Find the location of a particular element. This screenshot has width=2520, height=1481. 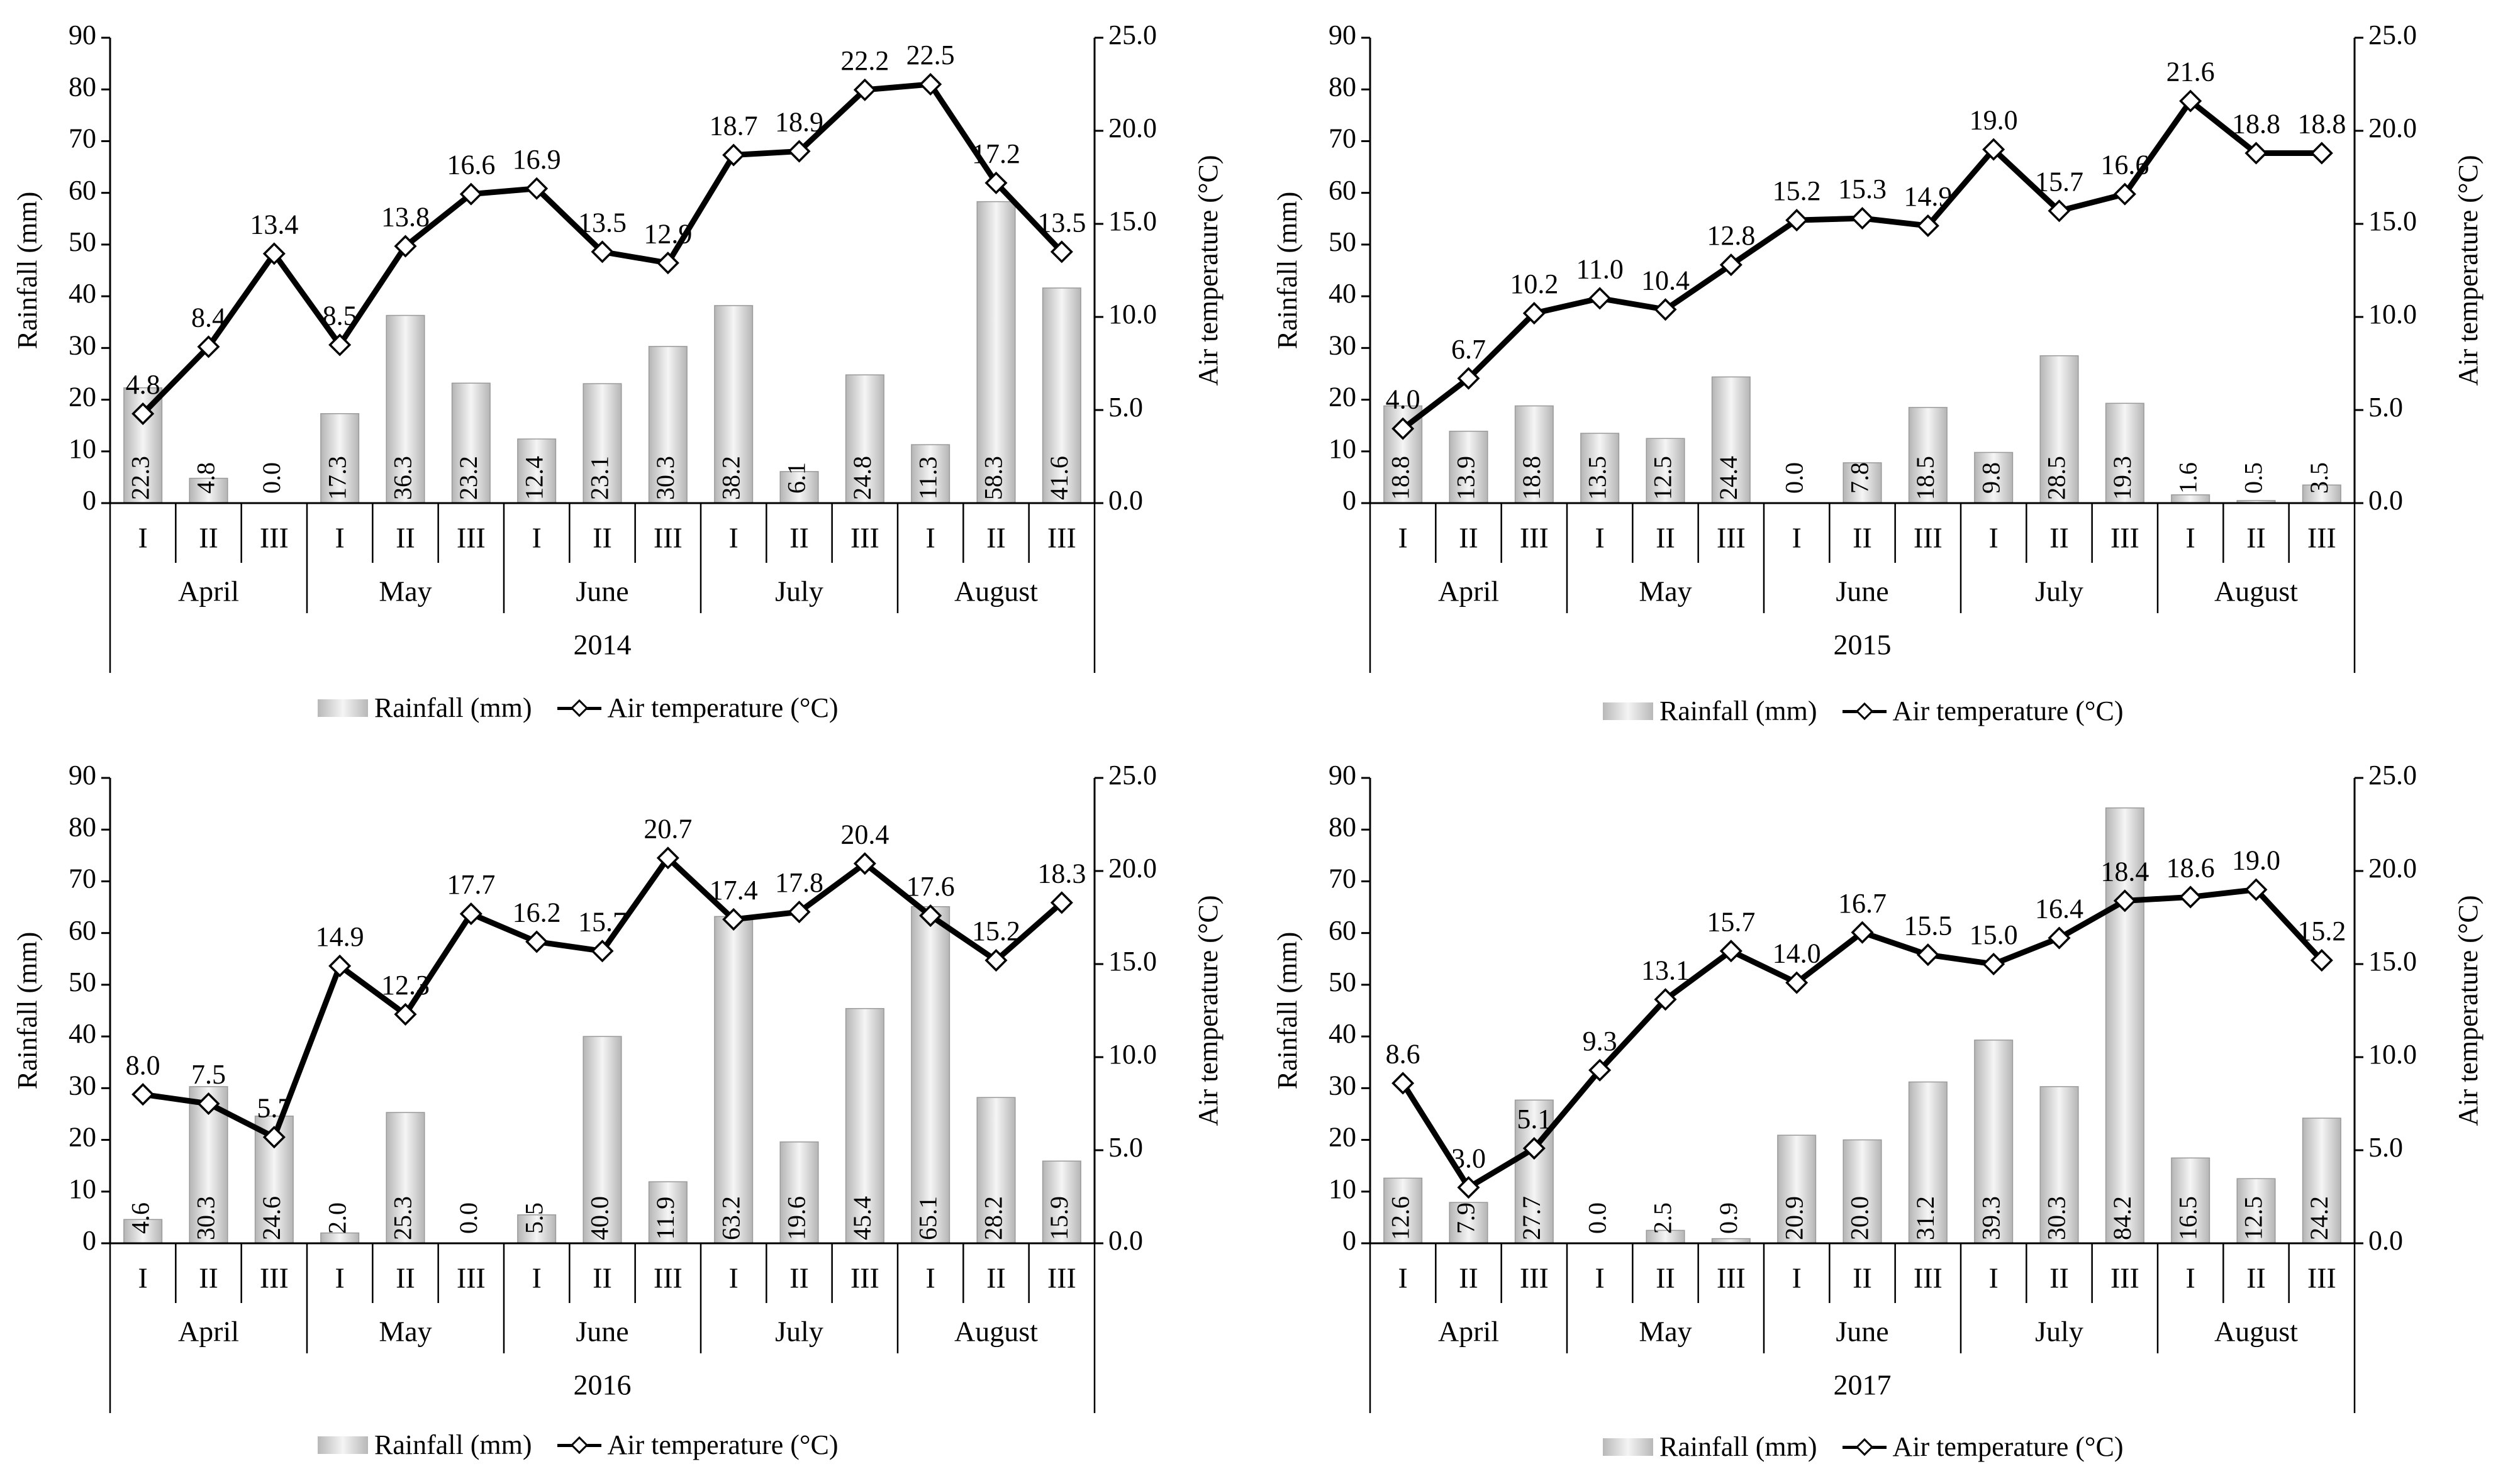

rainfall-value-label: 25.3 is located at coordinates (403, 1218).